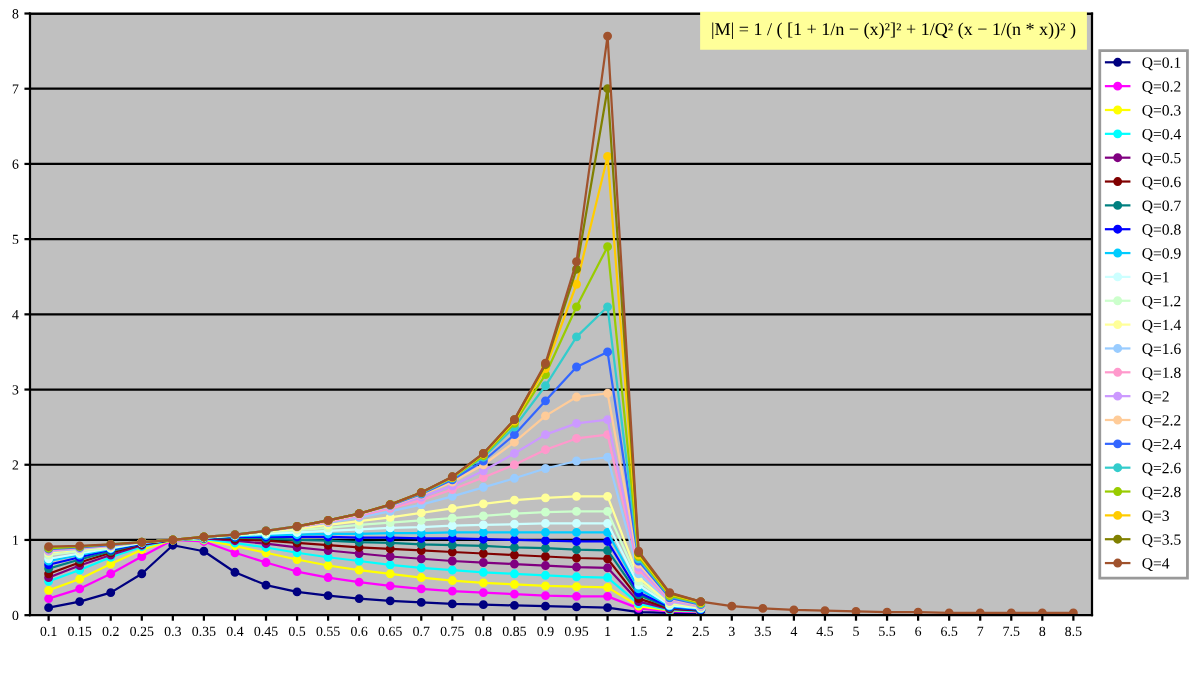  What do you see at coordinates (894, 30) in the screenshot?
I see `annotation: |M| = 1 / ( [1 + 1/n − (x)²]² + 1/Q² (x − 1/(n * x))² )` at bounding box center [894, 30].